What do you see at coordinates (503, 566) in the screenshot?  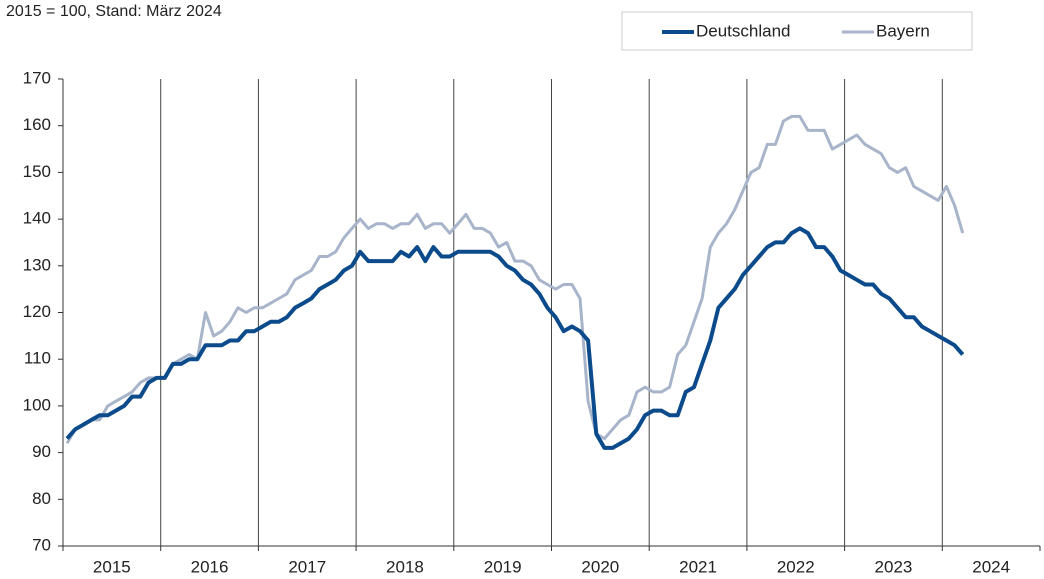 I see `x-tick-label: 2019` at bounding box center [503, 566].